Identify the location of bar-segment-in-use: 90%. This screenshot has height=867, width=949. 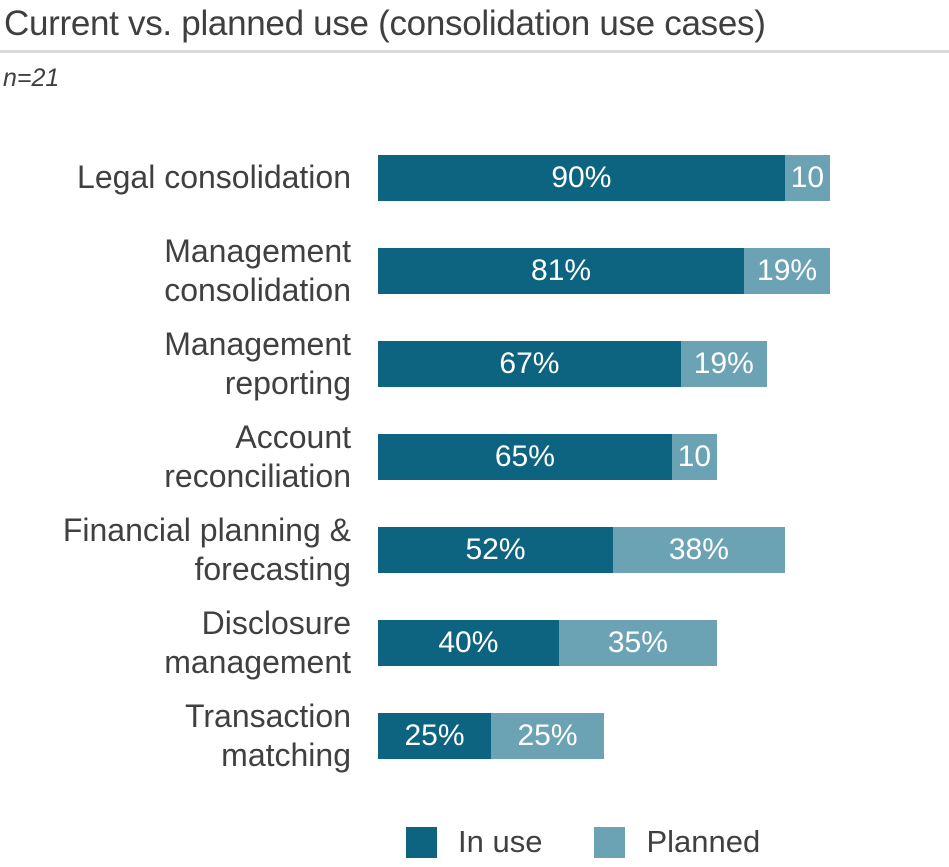
(581, 177).